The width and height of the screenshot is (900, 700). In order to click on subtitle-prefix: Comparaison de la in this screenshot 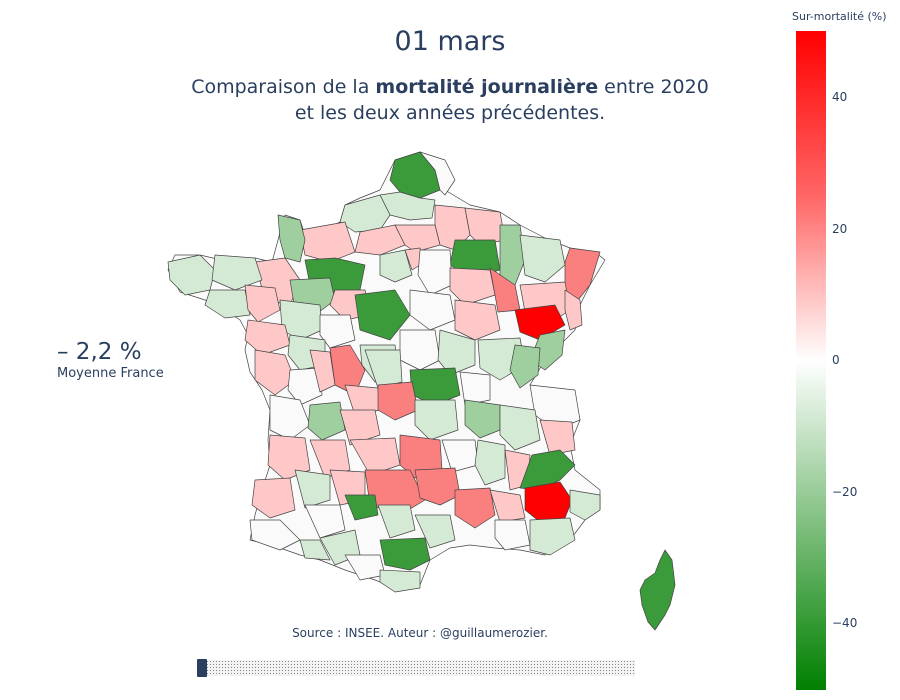, I will do `click(283, 87)`.